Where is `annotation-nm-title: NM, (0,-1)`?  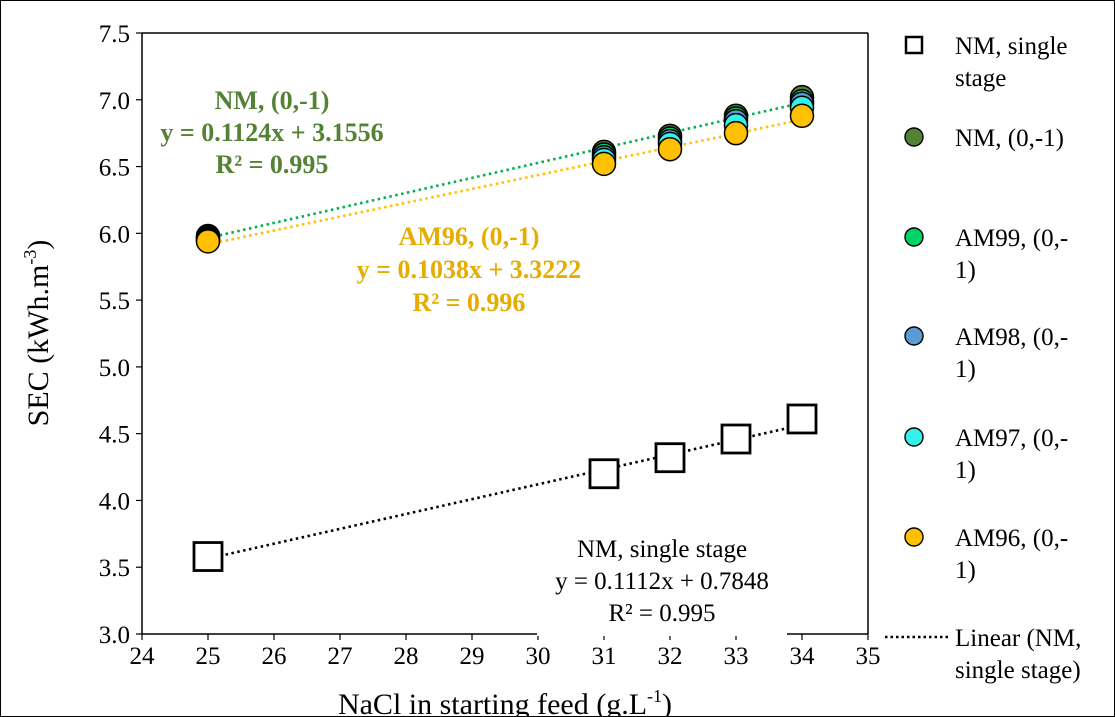 annotation-nm-title: NM, (0,-1) is located at coordinates (272, 100).